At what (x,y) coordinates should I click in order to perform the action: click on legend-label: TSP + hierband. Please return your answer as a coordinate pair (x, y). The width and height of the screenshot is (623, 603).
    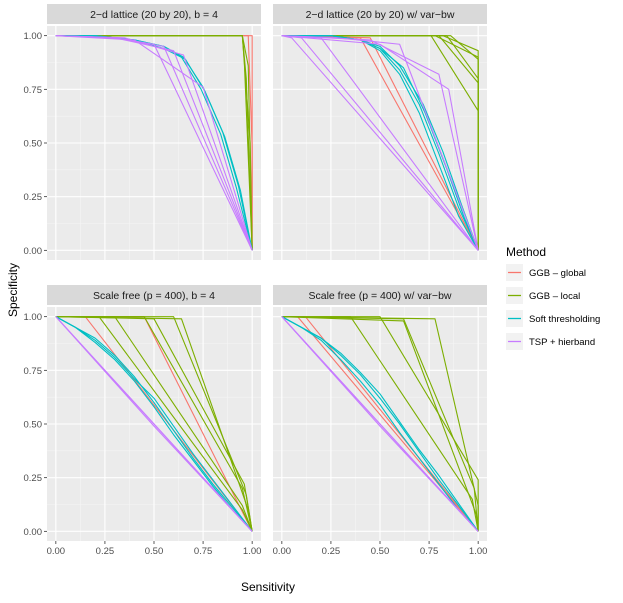
    Looking at the image, I should click on (562, 342).